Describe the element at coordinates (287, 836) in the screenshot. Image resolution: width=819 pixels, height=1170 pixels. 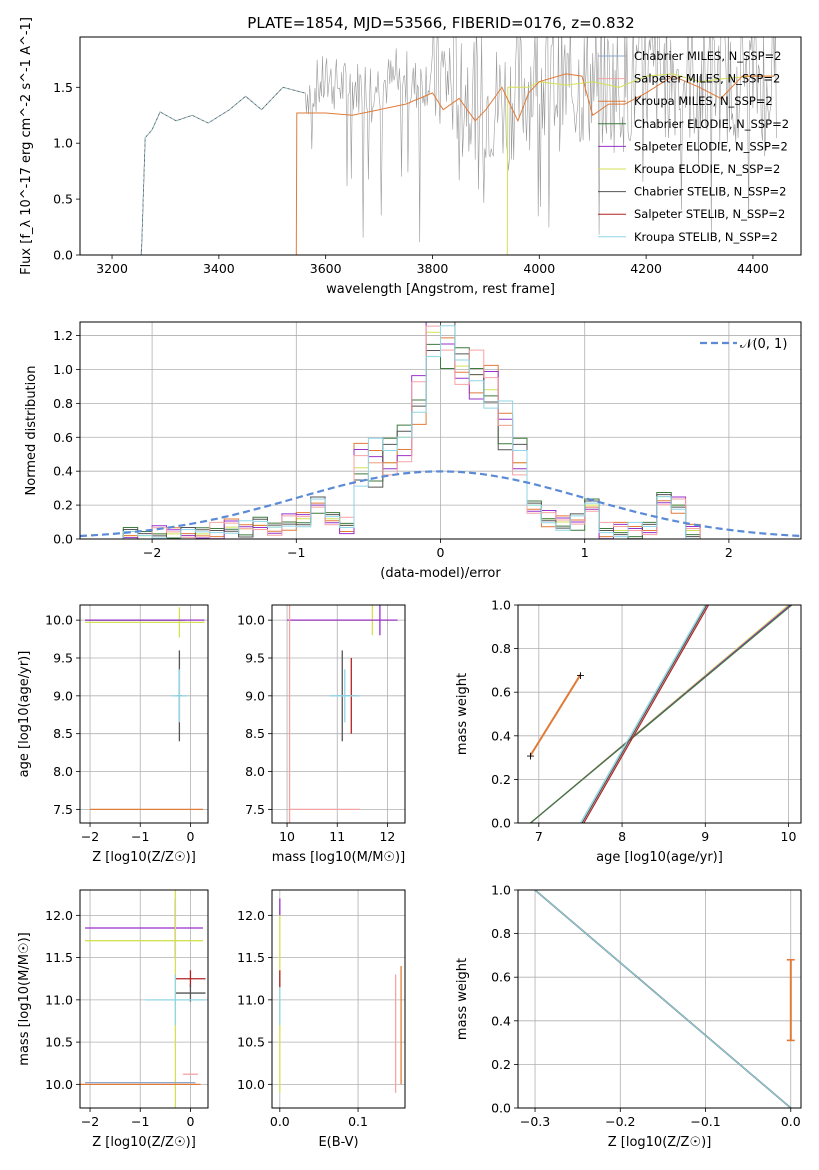
I see `x-tick-label: 10` at that location.